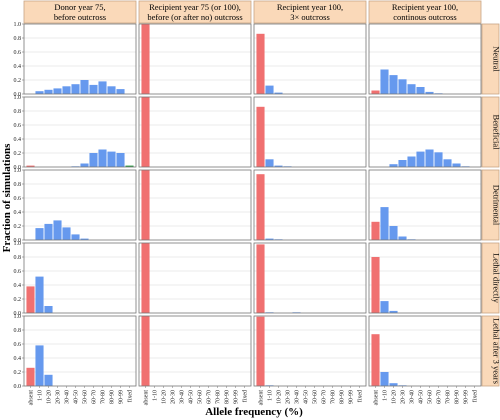 This screenshot has height=420, width=500. I want to click on x-tick-label: fixed, so click(360, 396).